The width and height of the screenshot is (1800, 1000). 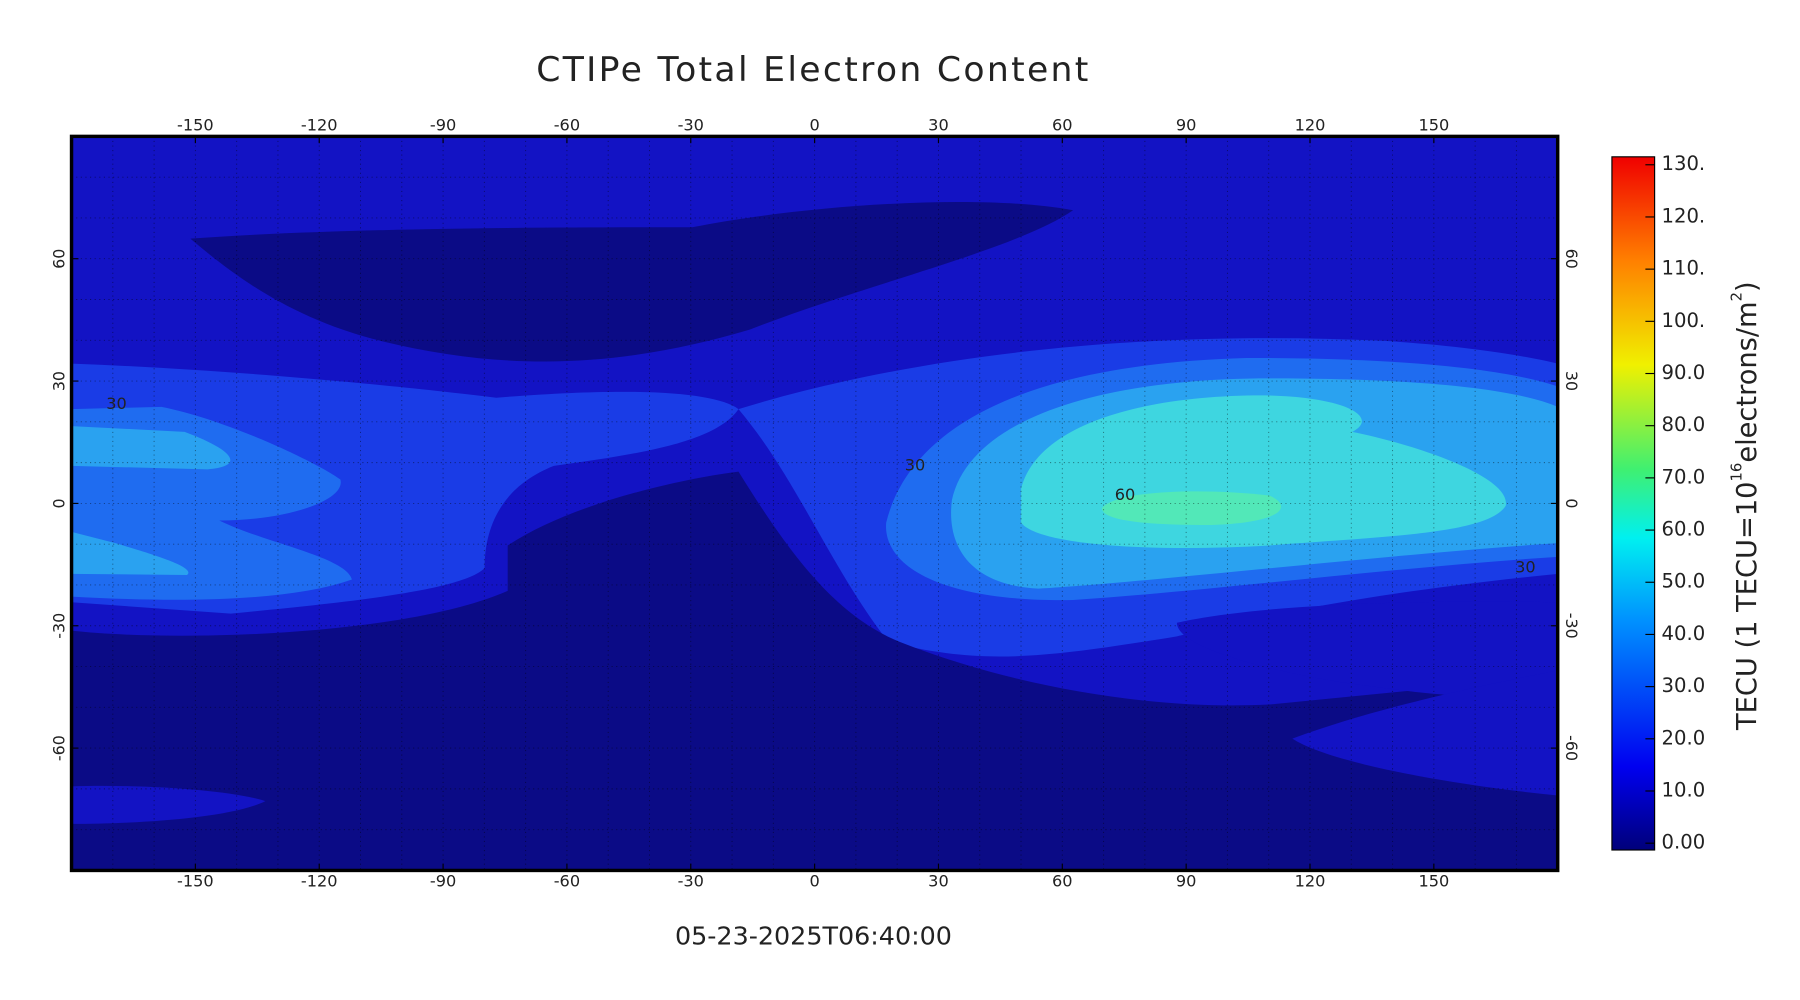 I want to click on colorbar-tick-label: 90.0, so click(x=1684, y=372).